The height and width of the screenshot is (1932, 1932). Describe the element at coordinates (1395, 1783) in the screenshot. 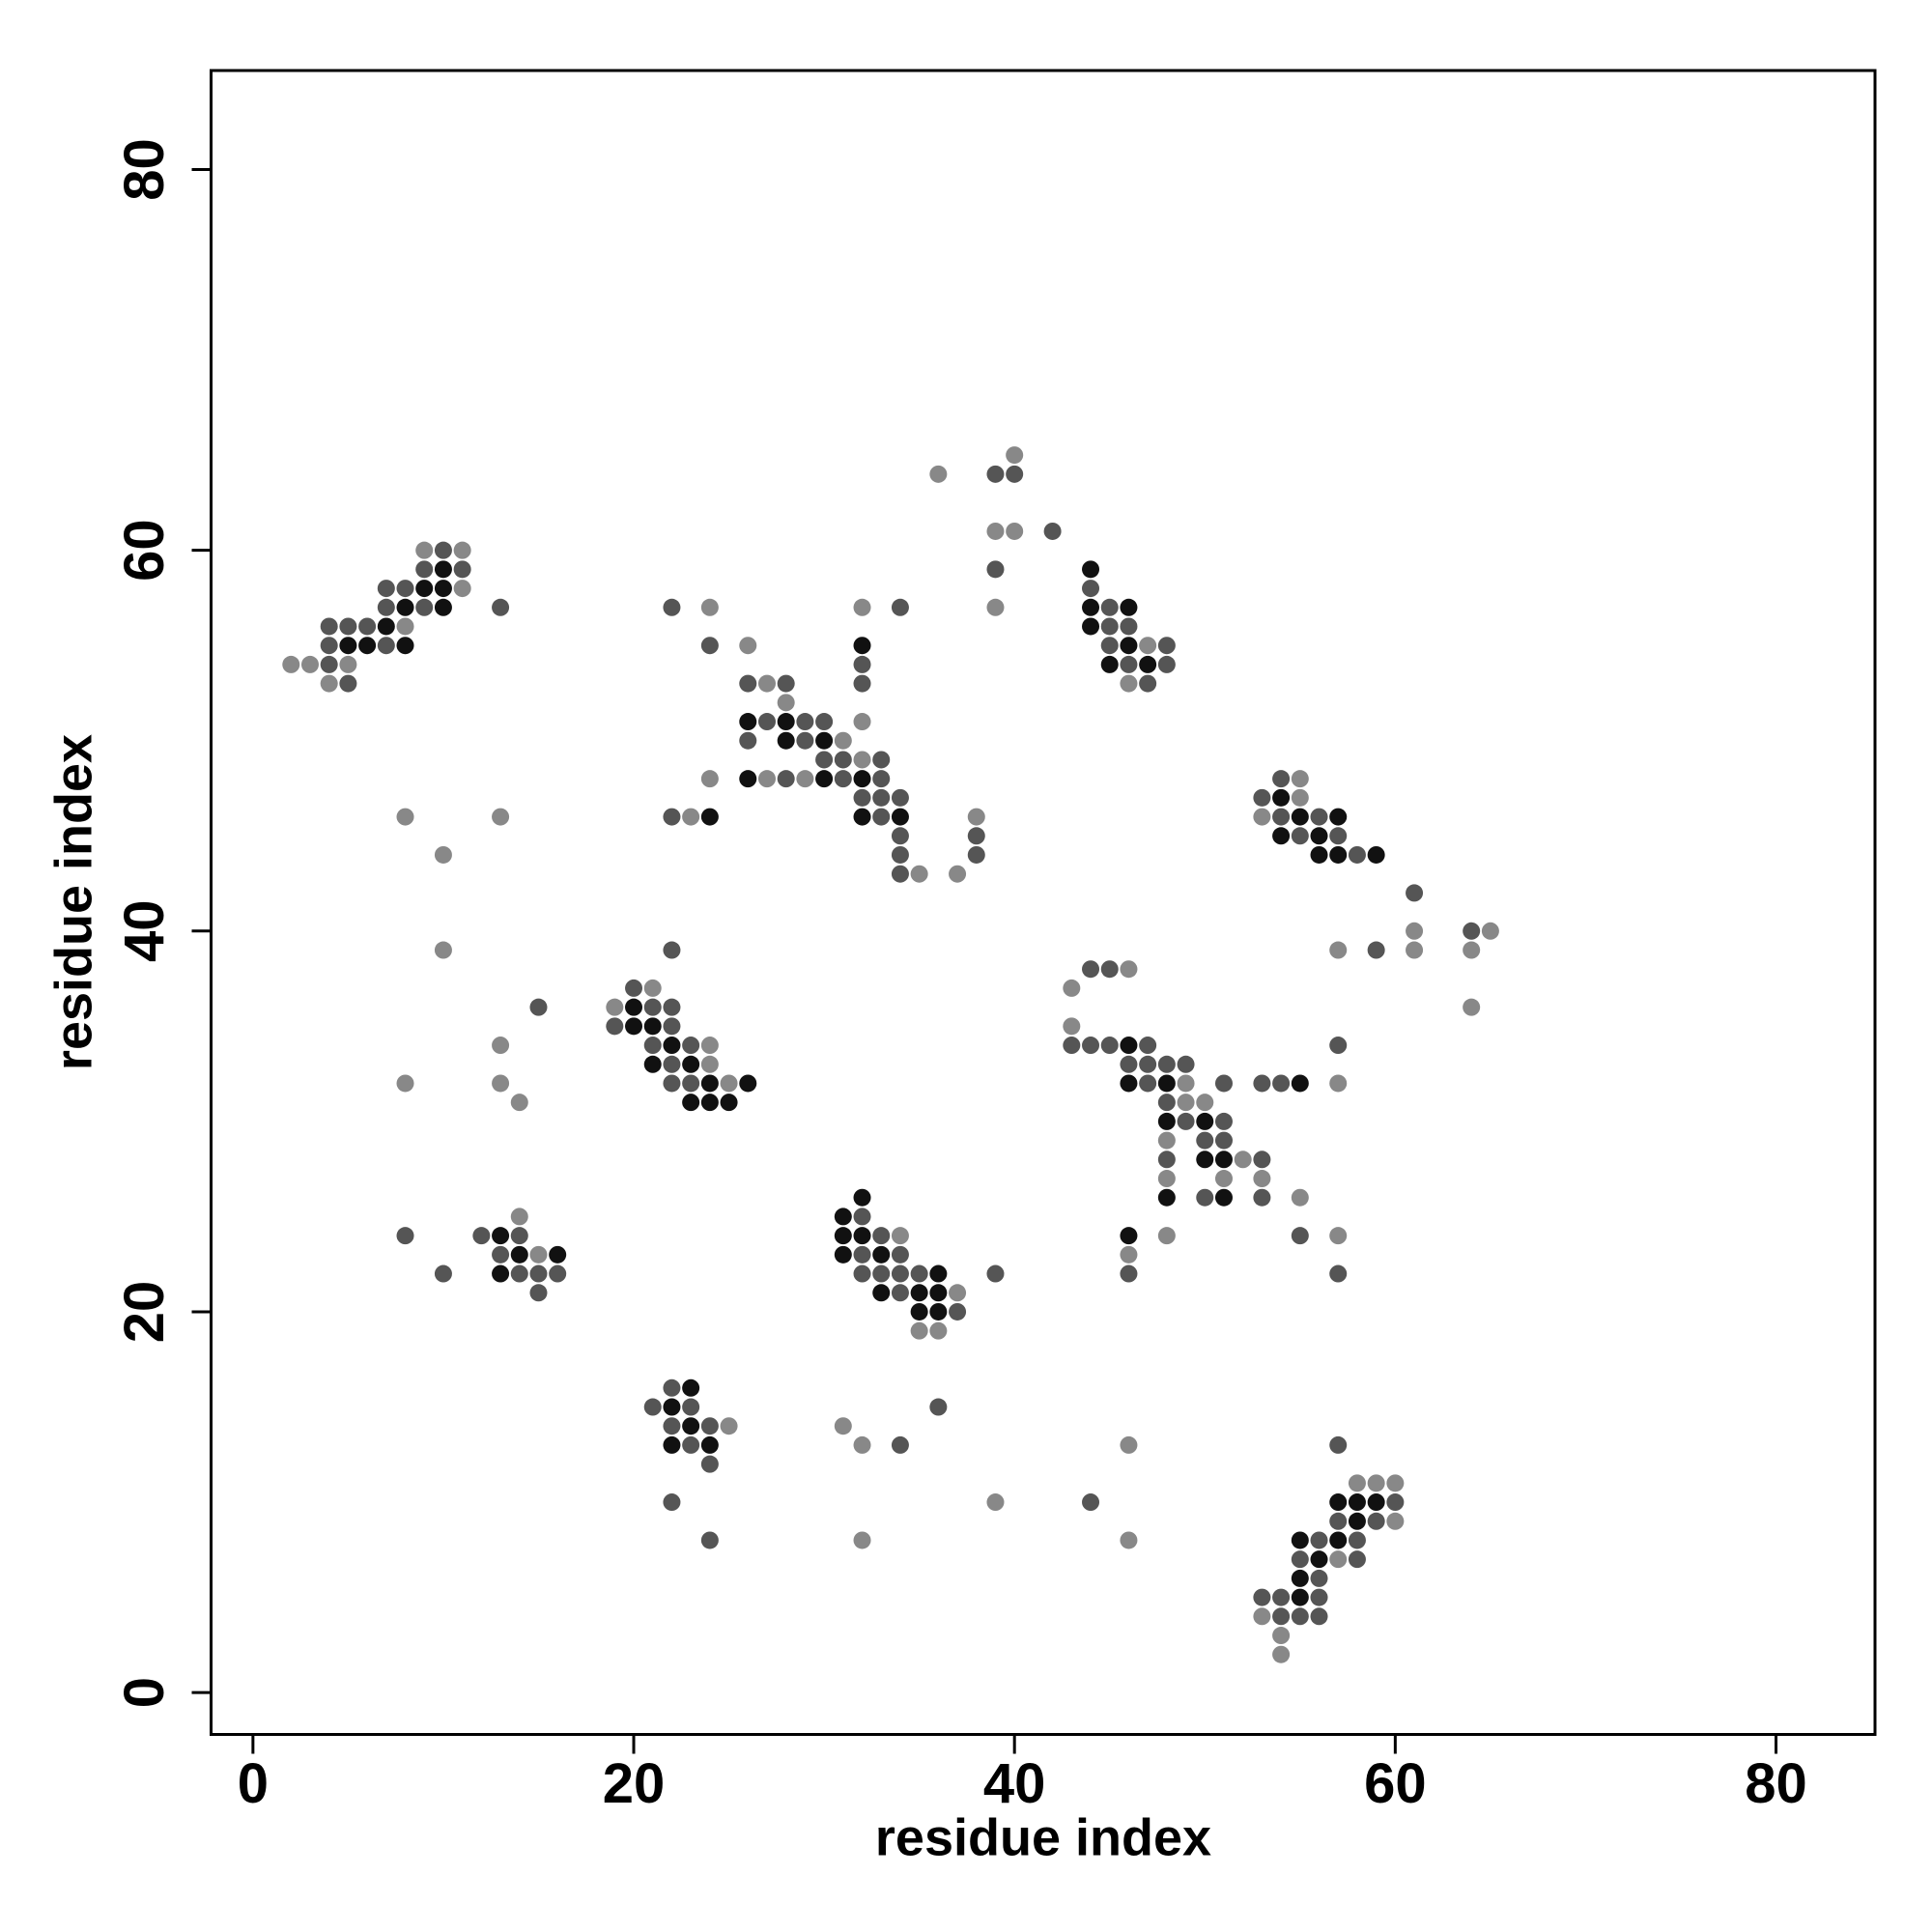

I see `x-tick-label: 60` at that location.